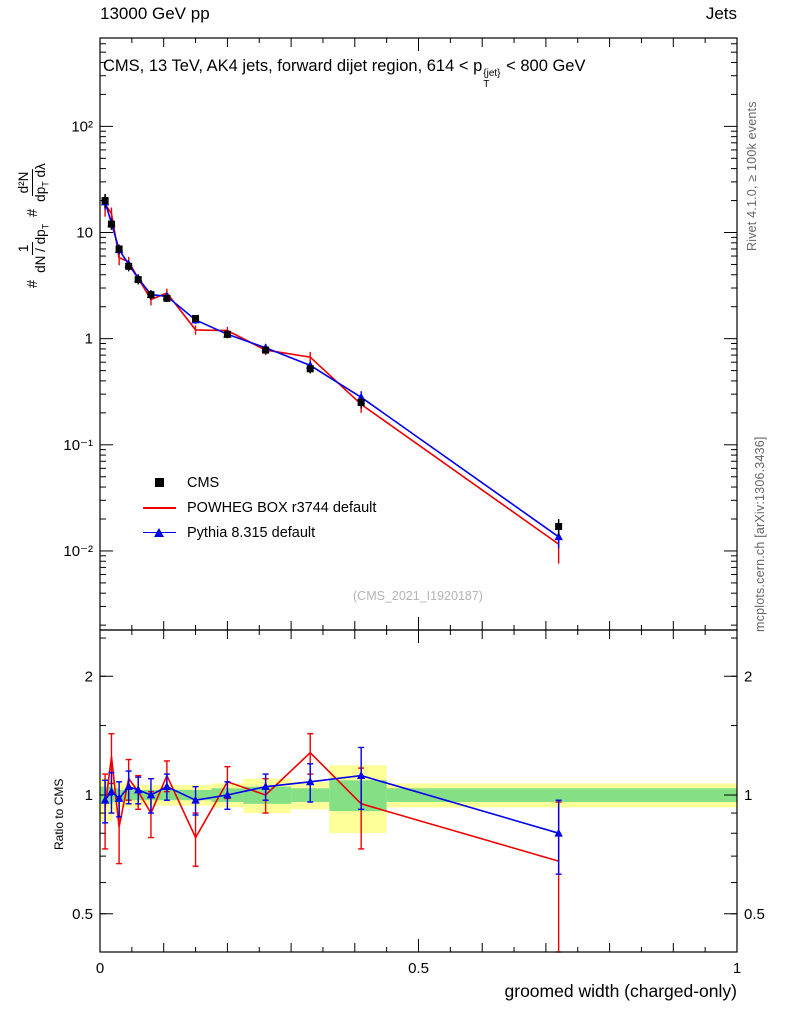  What do you see at coordinates (155, 13) in the screenshot?
I see `beam-energy-label: 13000 GeV pp` at bounding box center [155, 13].